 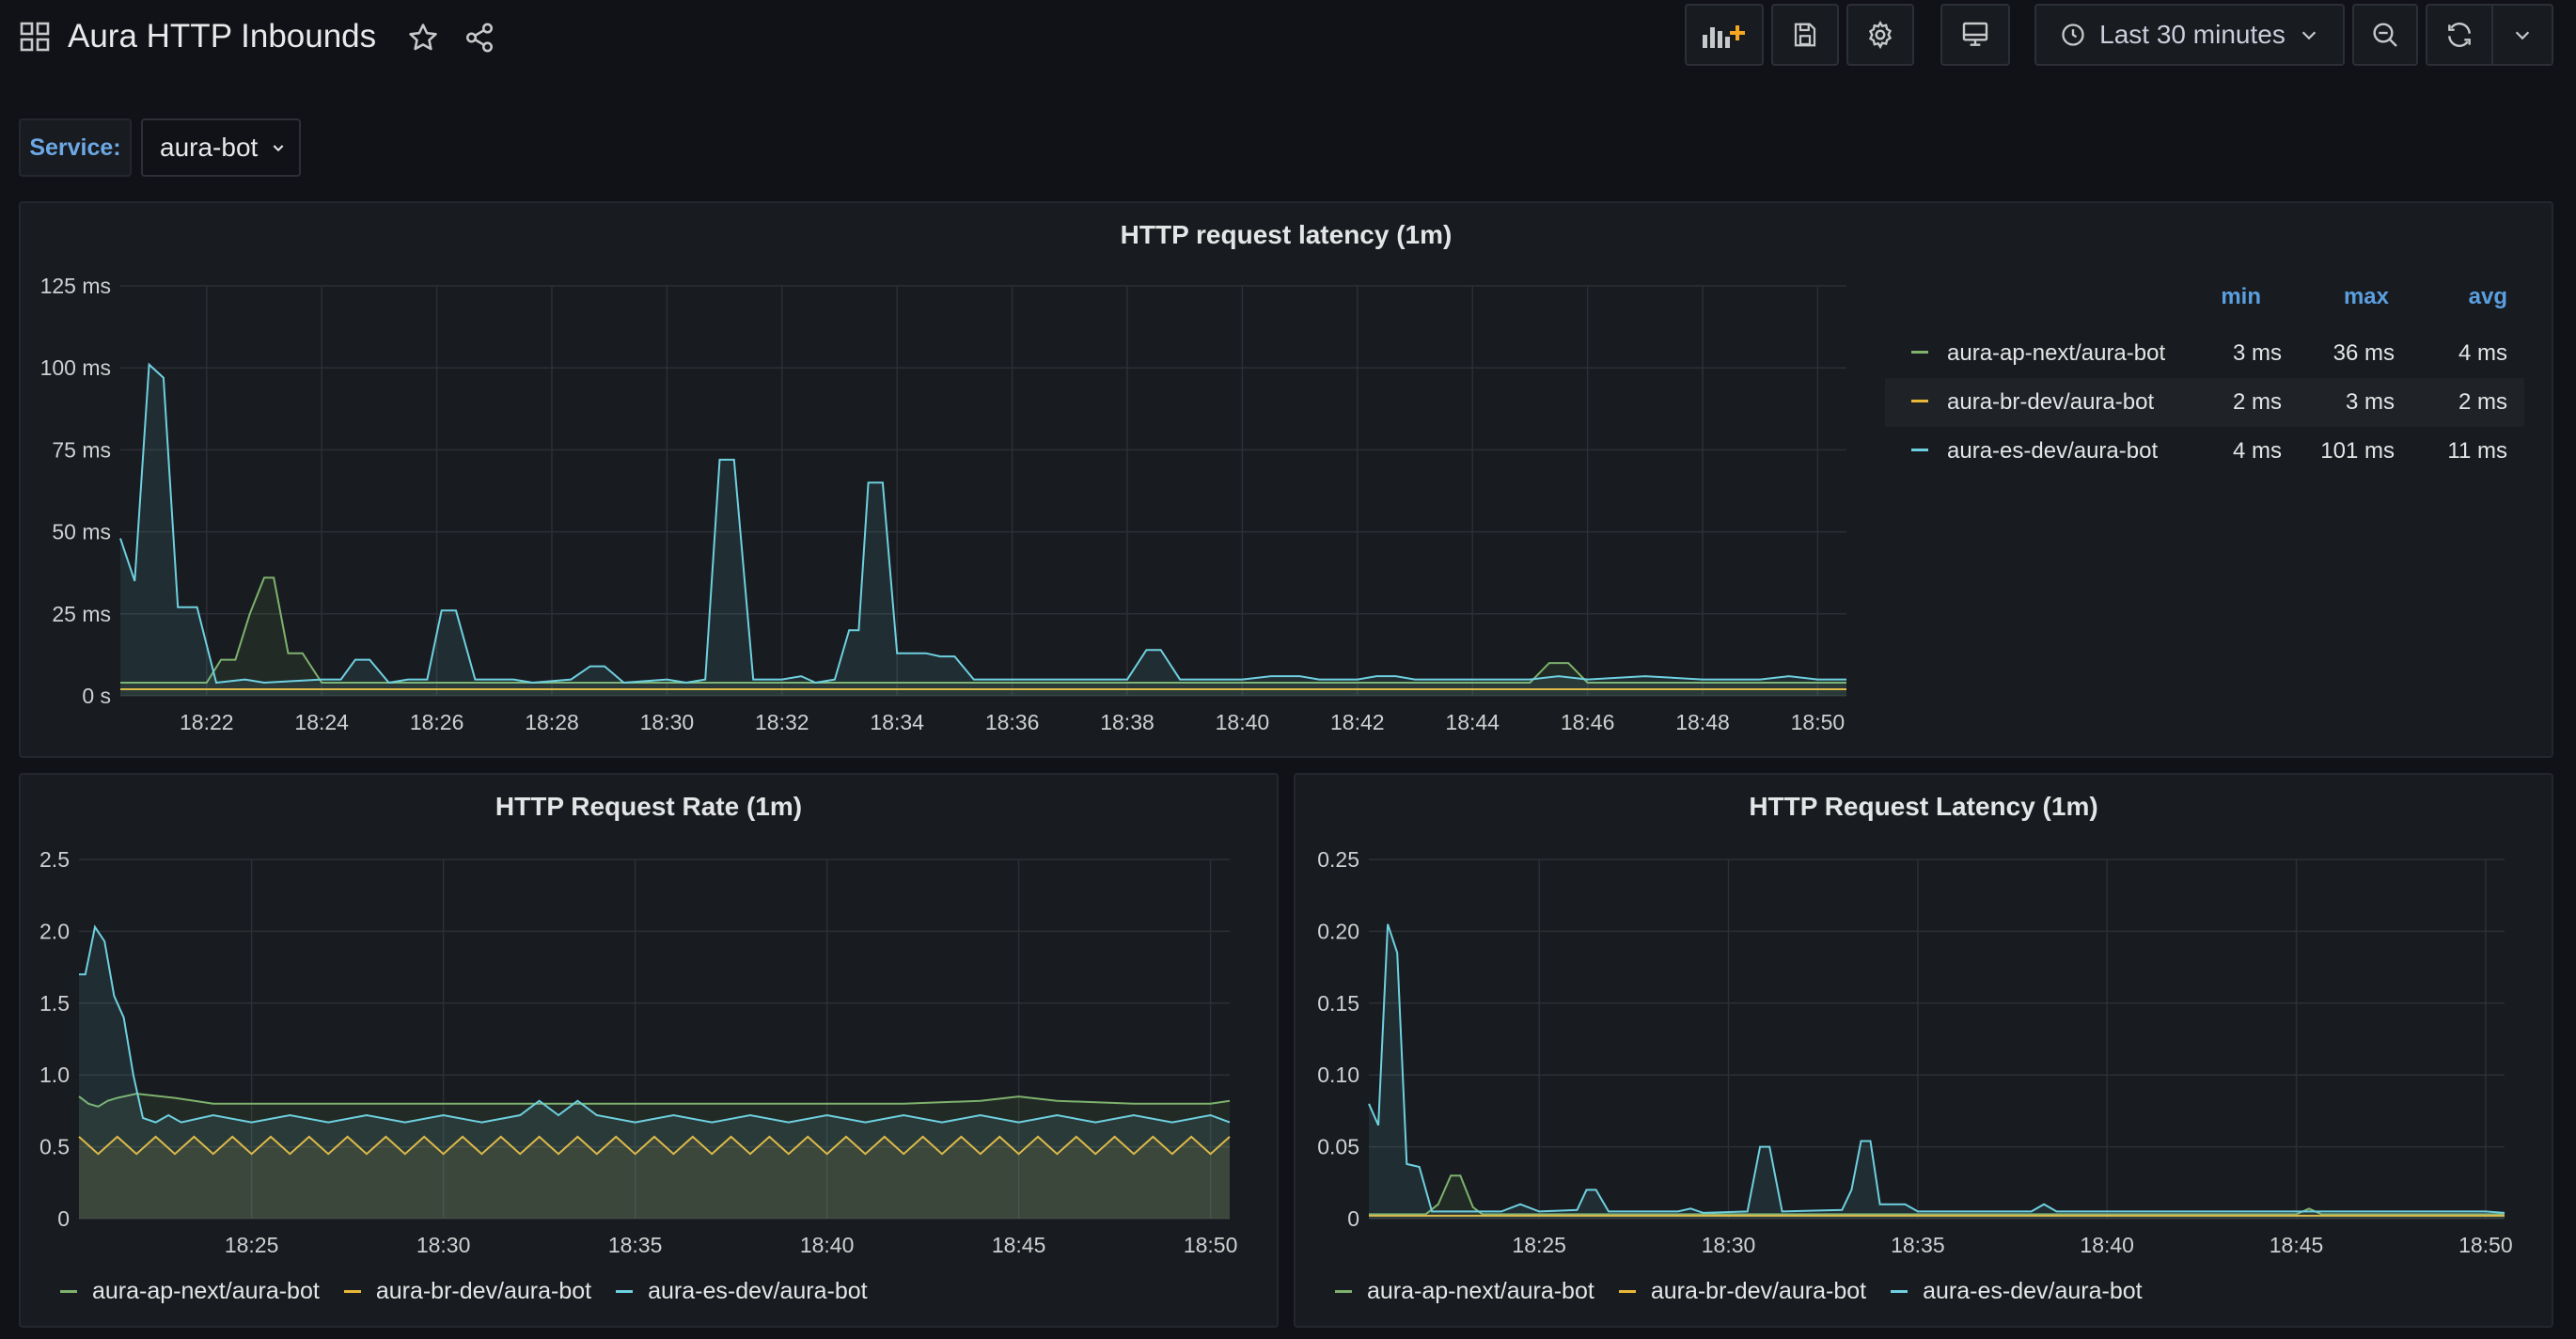 What do you see at coordinates (1975, 35) in the screenshot?
I see `cycle-view-mode-button` at bounding box center [1975, 35].